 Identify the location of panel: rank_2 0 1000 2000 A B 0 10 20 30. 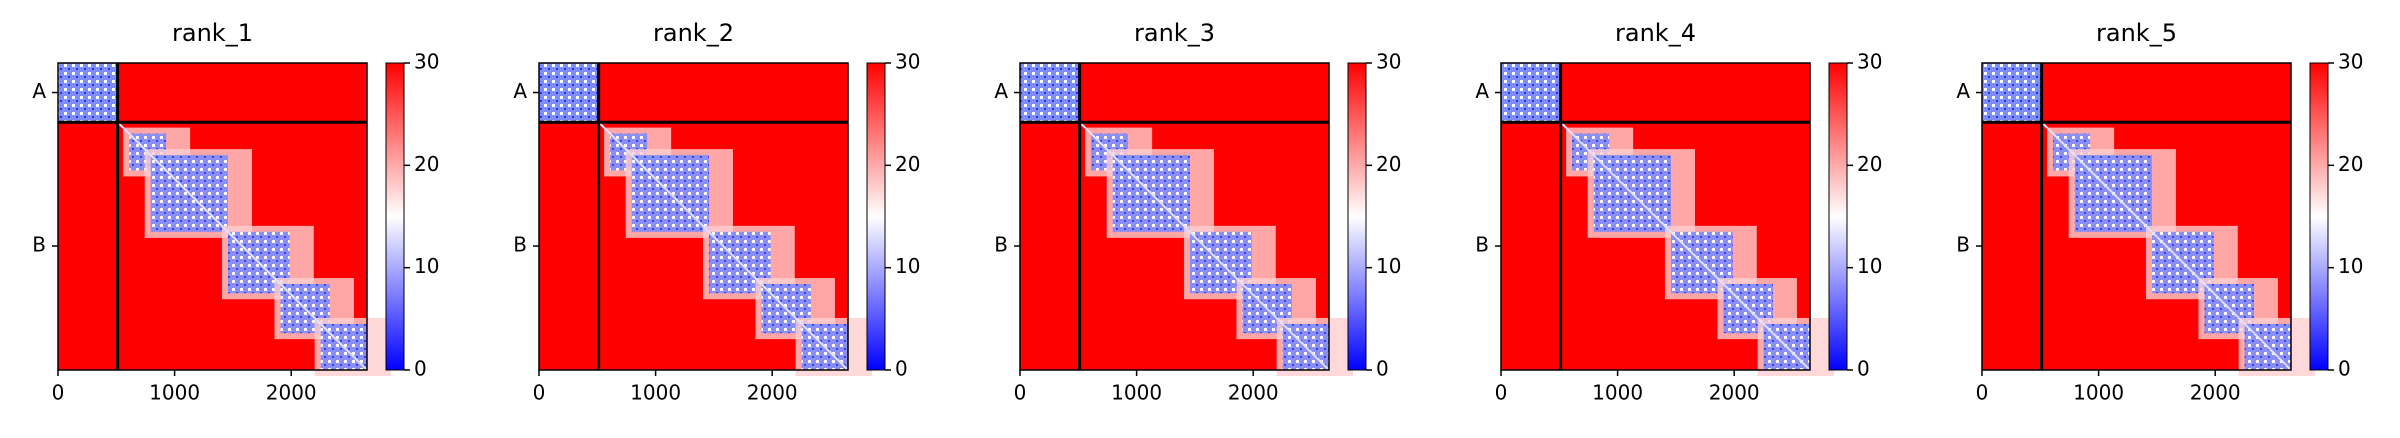
(716, 212).